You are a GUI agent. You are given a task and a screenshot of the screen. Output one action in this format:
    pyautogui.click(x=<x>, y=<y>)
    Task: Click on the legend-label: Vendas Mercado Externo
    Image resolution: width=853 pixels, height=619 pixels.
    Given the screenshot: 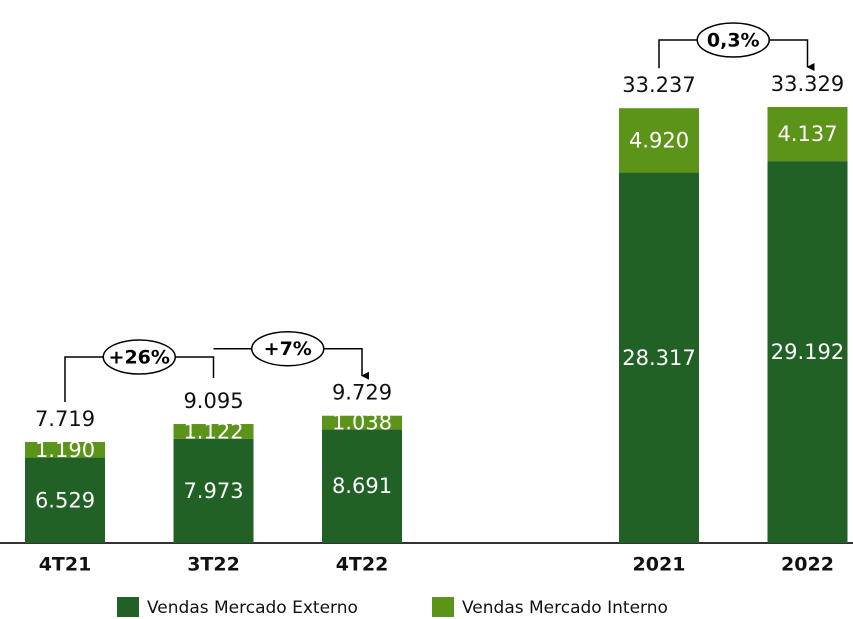 What is the action you would take?
    pyautogui.click(x=252, y=608)
    